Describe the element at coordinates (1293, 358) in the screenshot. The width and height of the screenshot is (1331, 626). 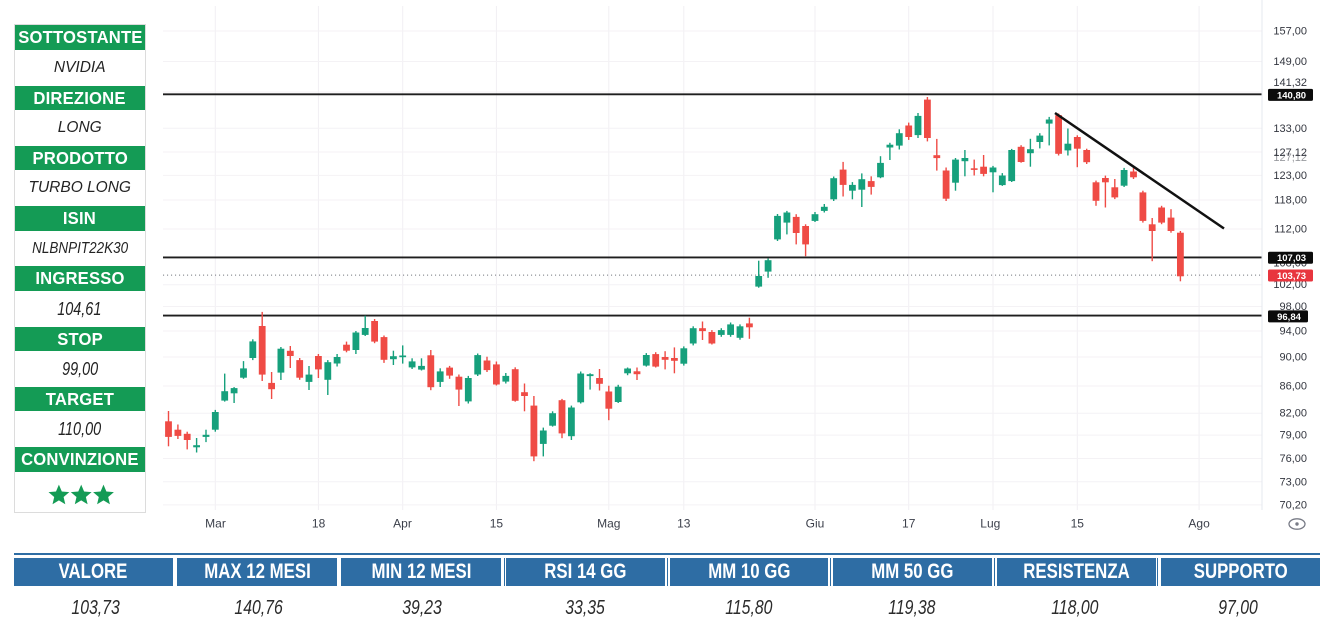
I see `svg-text: 90,00` at that location.